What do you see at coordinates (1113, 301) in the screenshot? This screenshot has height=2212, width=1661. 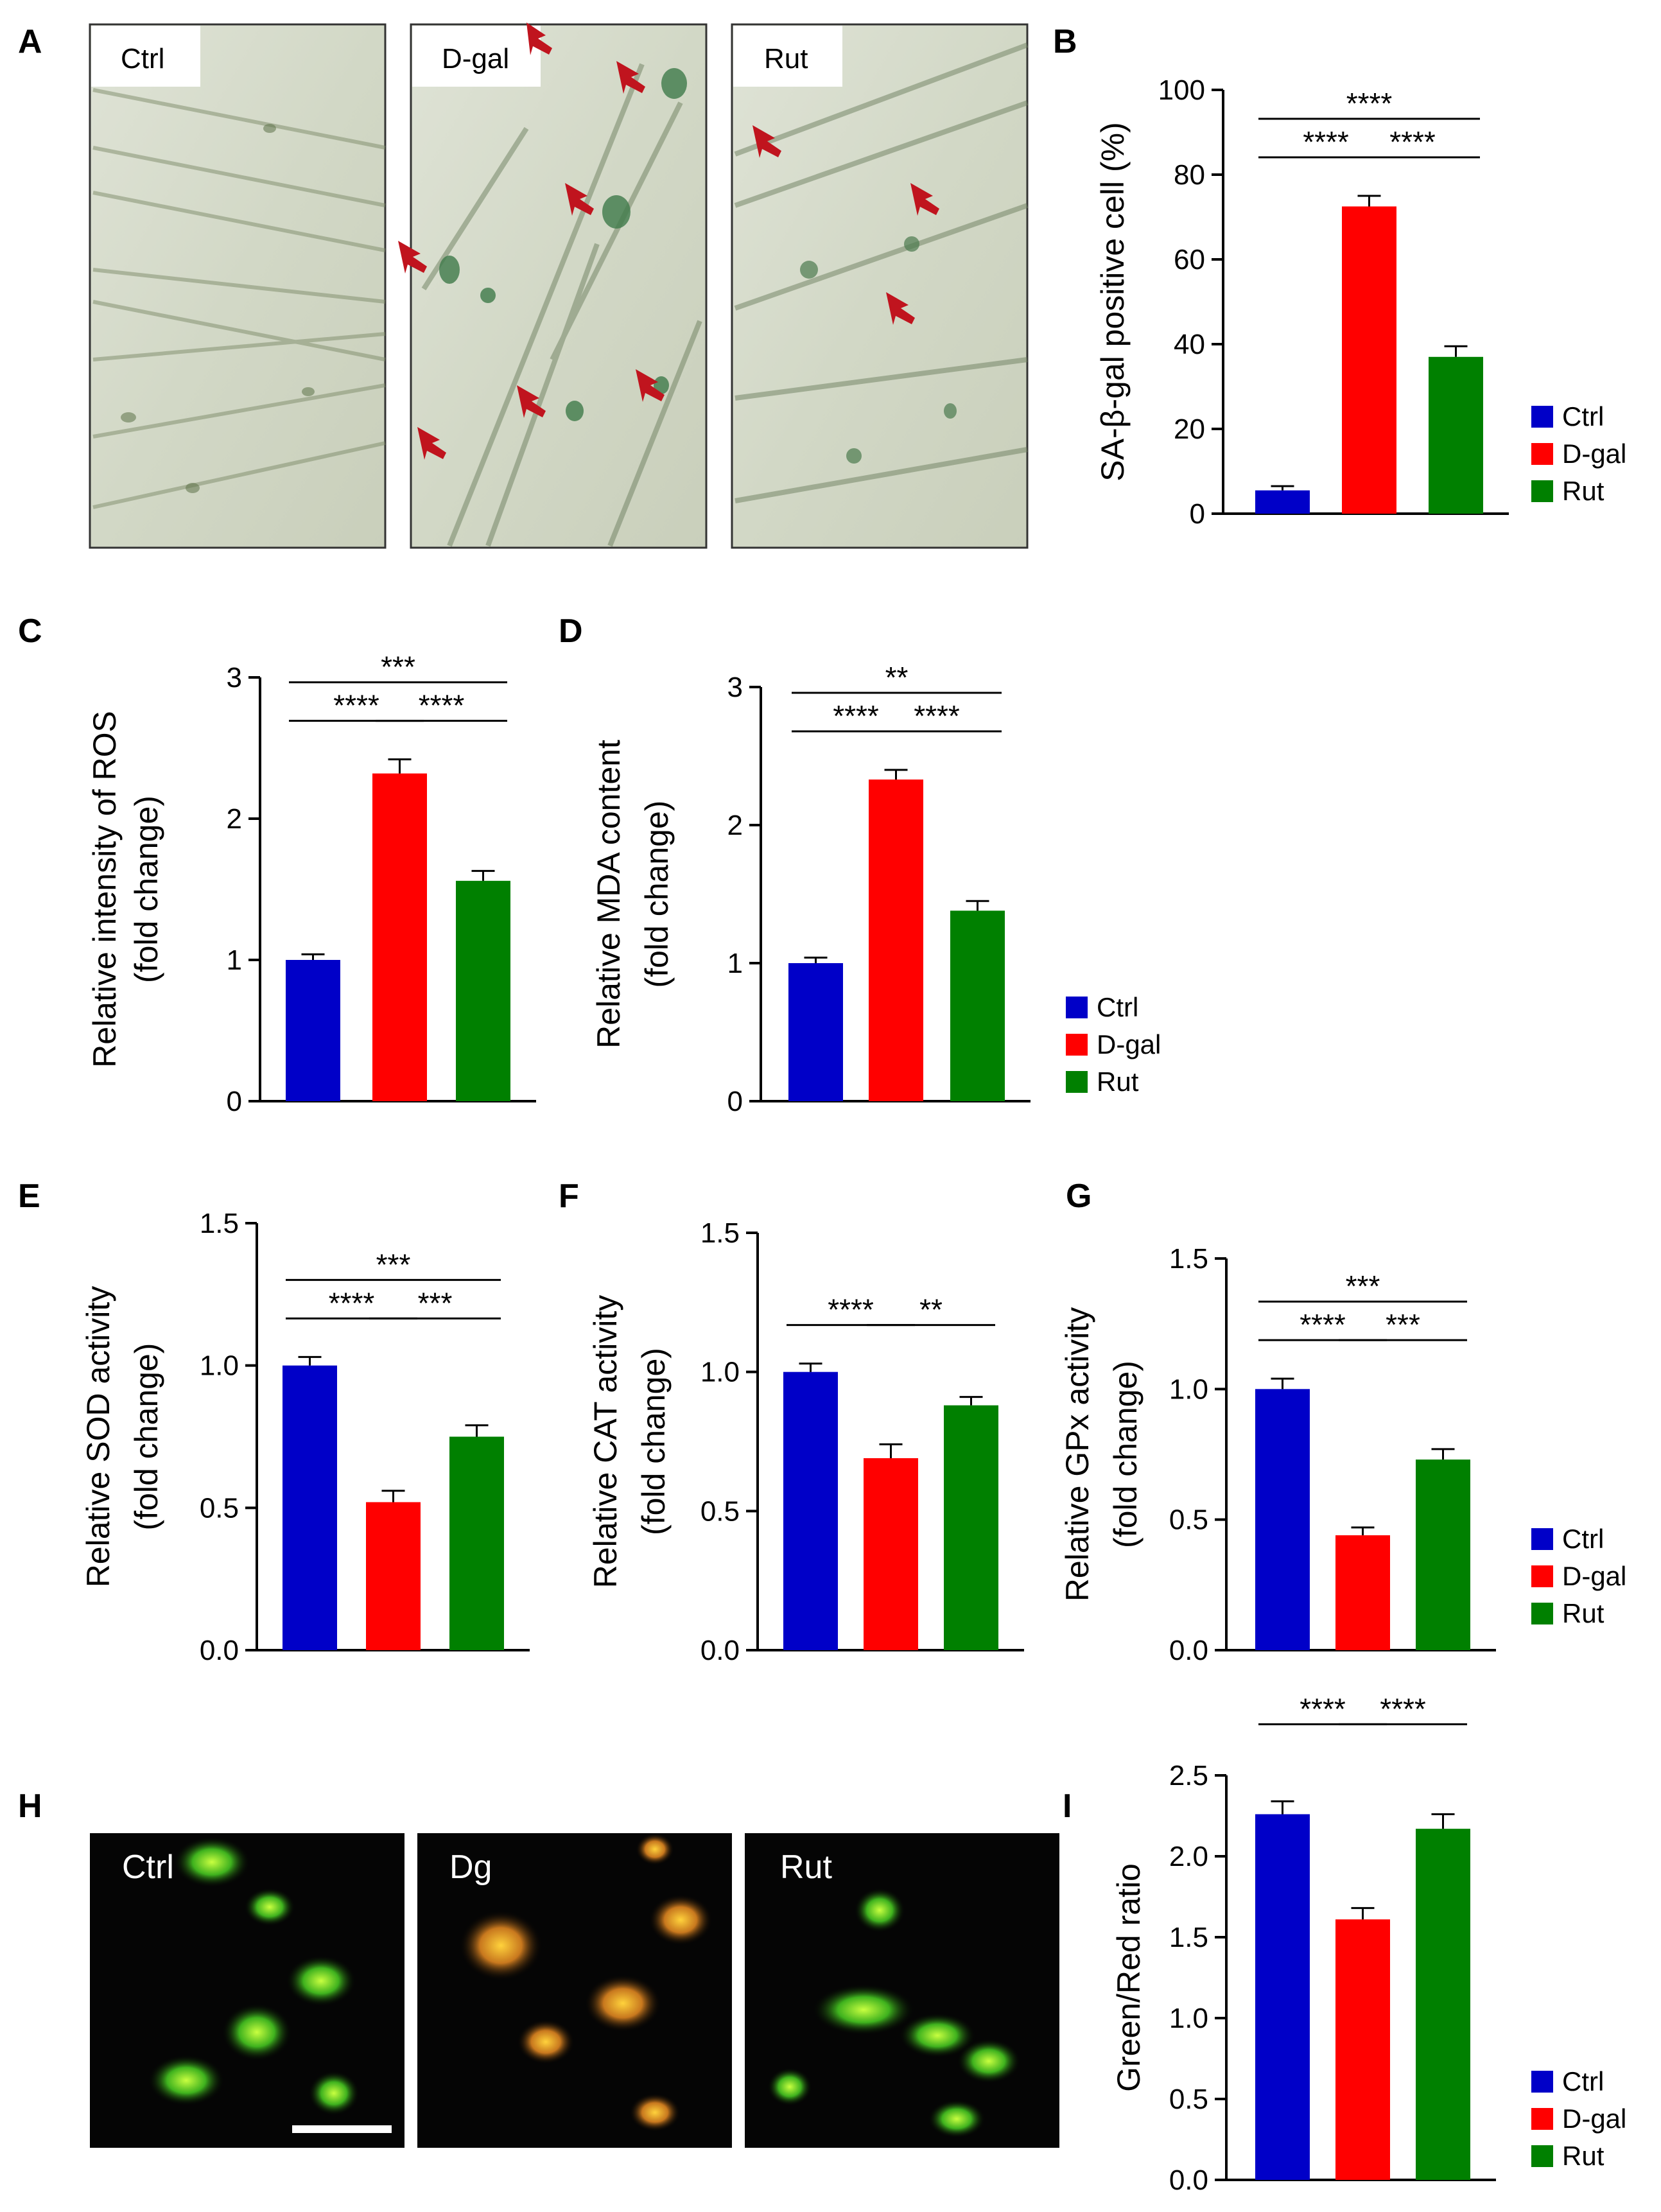 I see `y-axis-label: SA-β-gal positive cell (%)` at bounding box center [1113, 301].